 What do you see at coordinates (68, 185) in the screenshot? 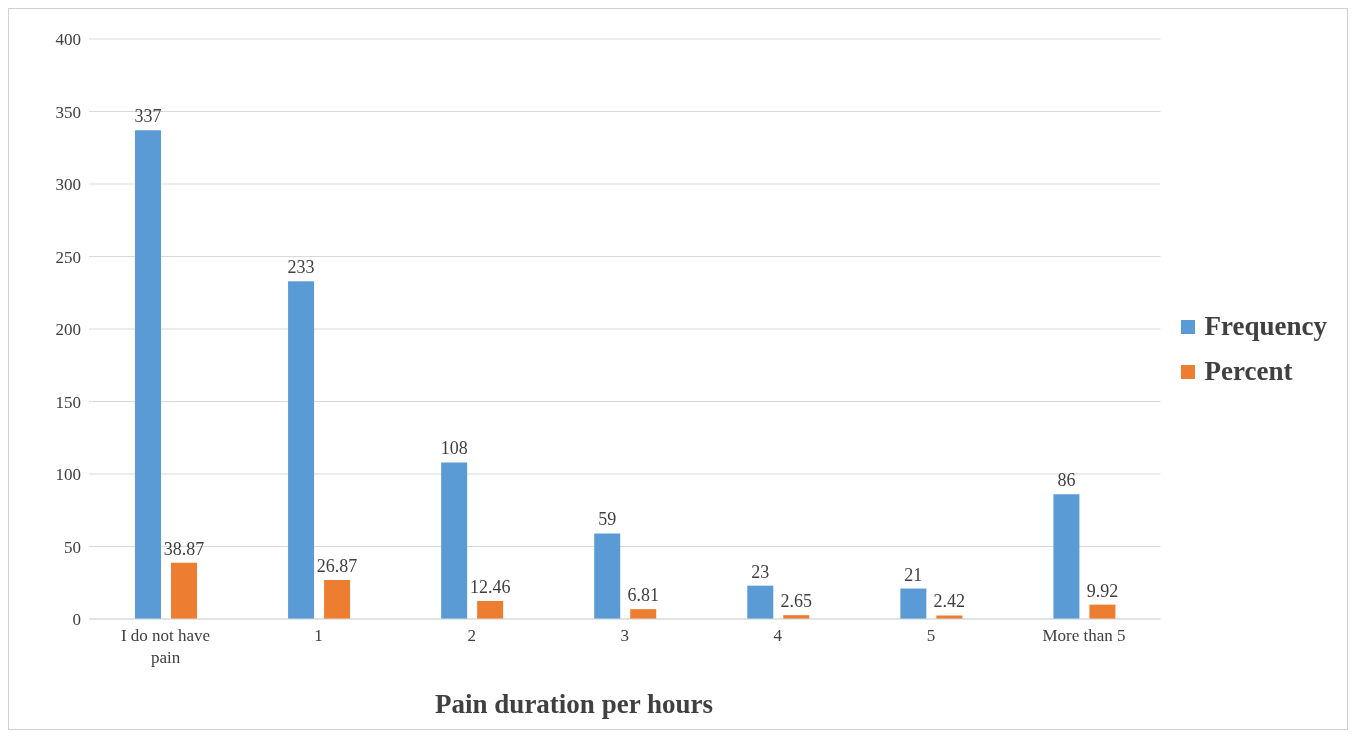
I see `y-tick-label: 300` at bounding box center [68, 185].